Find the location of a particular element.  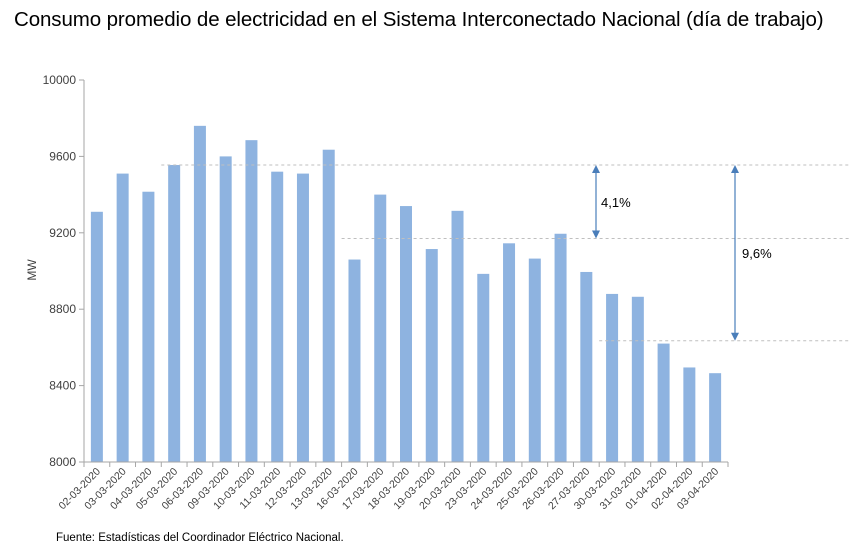

y-axis-label: MW is located at coordinates (32, 270).